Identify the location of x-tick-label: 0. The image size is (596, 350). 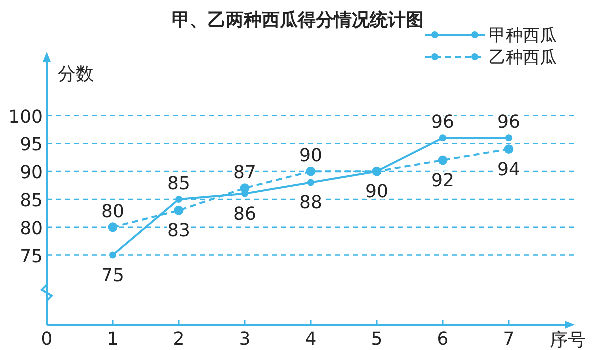
(47, 339).